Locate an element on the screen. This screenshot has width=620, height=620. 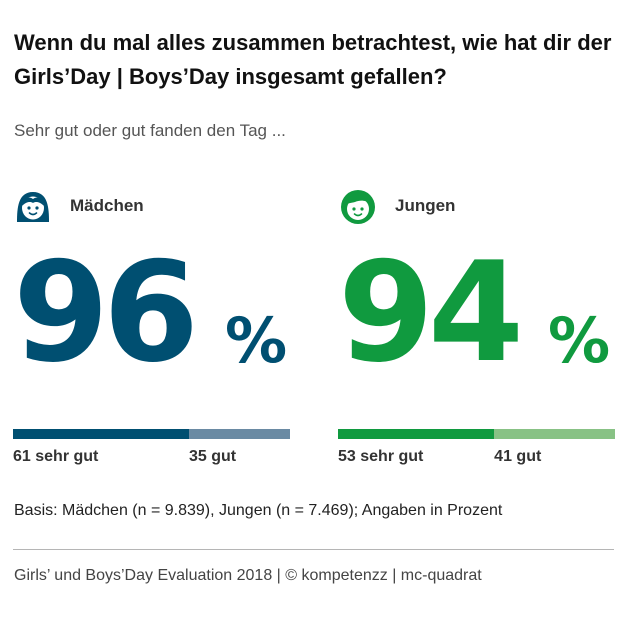
girls-gut-label: 35 gut is located at coordinates (213, 456).